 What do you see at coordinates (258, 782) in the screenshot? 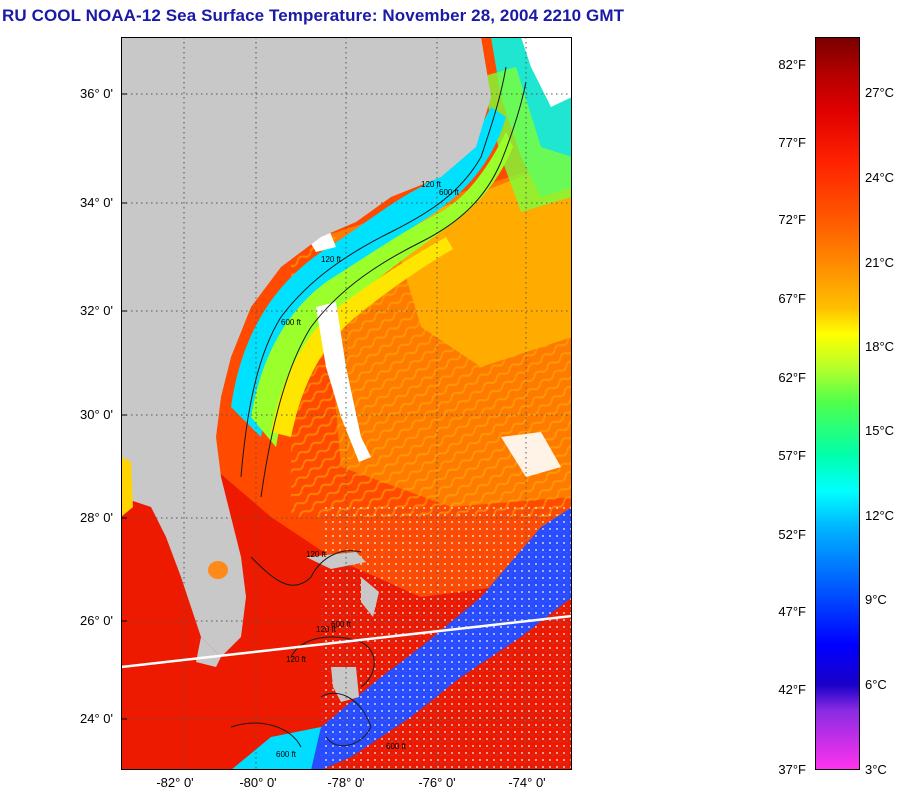
I see `lon-label-80: -80° 0'` at bounding box center [258, 782].